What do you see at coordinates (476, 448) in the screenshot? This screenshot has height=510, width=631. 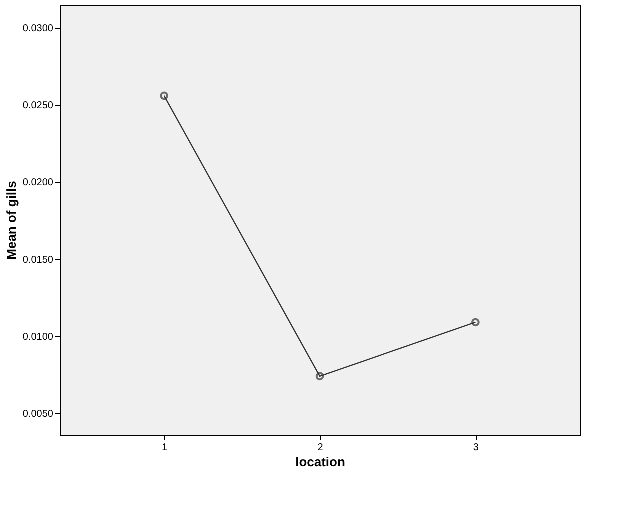 I see `x-tick-label: 3` at bounding box center [476, 448].